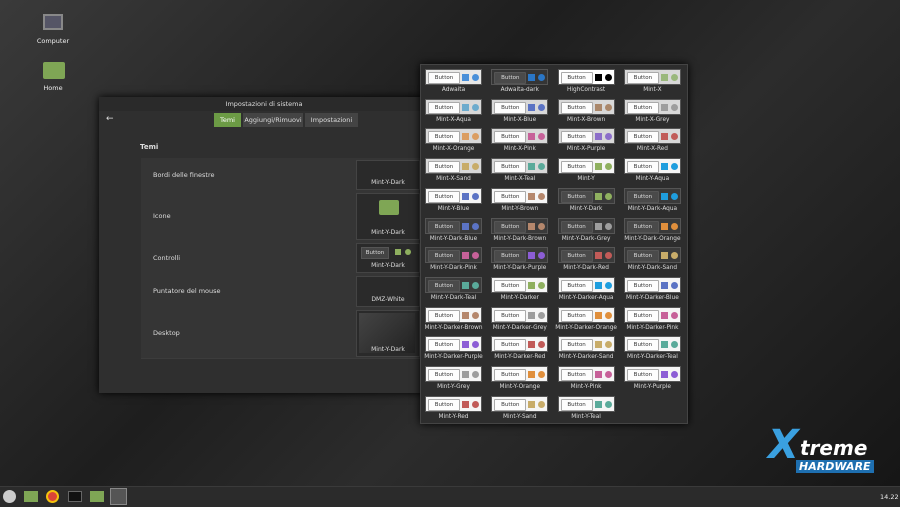  Describe the element at coordinates (53, 41) in the screenshot. I see `icon-label: Computer` at that location.